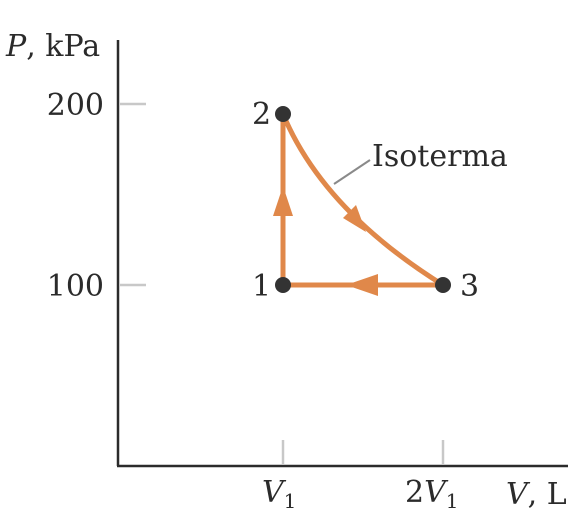  I want to click on arrow-down-right-icon, so click(354, 218).